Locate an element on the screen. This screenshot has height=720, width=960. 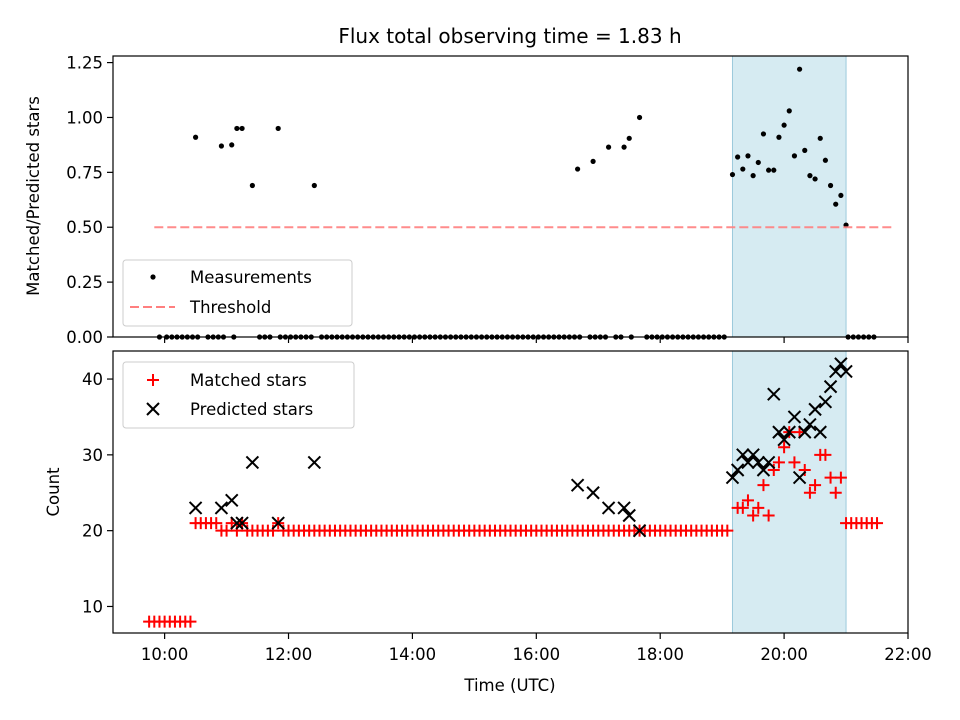
count-legend: Matched stars Predicted stars is located at coordinates (238, 395).